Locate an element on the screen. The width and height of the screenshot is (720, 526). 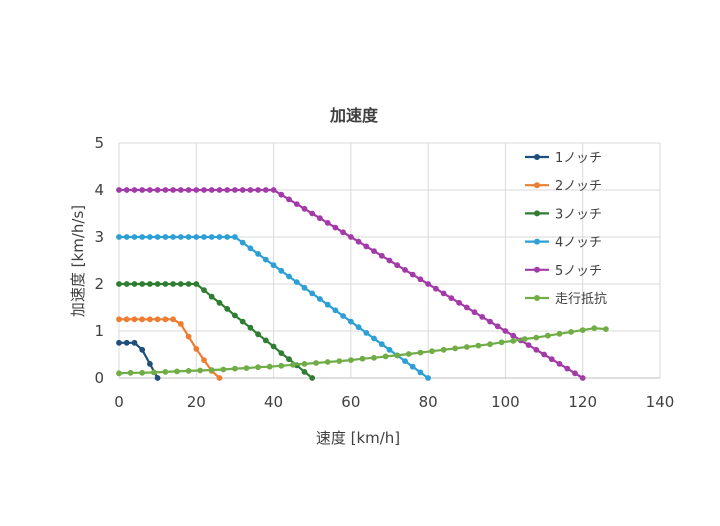
x-tick-label: 60 is located at coordinates (350, 402).